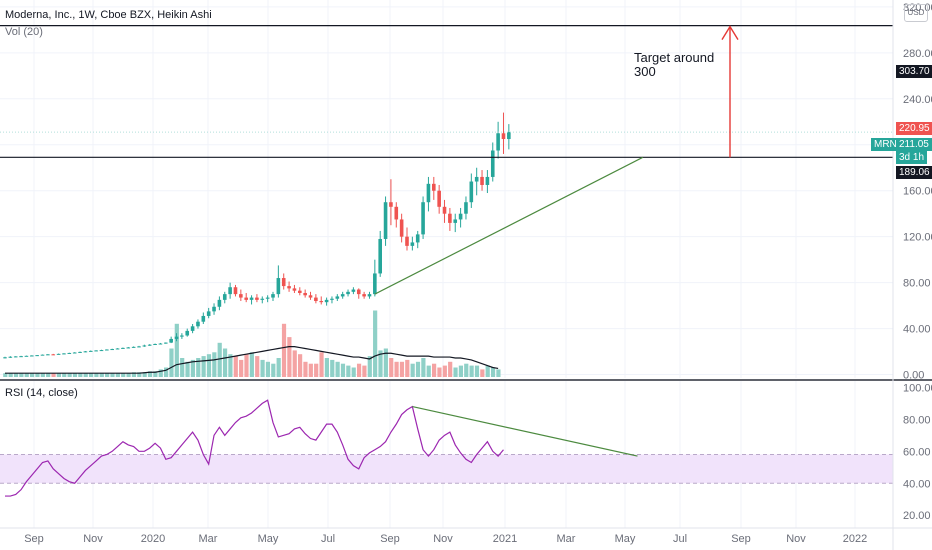 The height and width of the screenshot is (550, 932). Describe the element at coordinates (914, 128) in the screenshot. I see `high-price-tag: 220.95` at that location.